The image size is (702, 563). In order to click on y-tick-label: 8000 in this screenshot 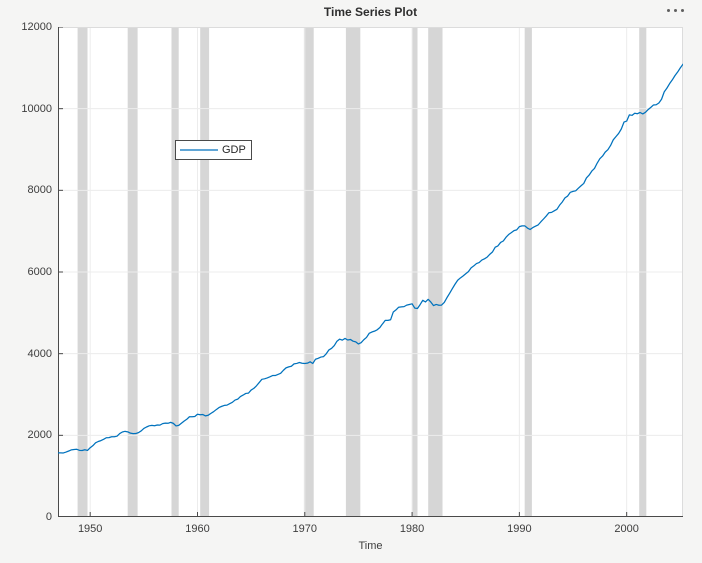, I will do `click(39, 190)`.